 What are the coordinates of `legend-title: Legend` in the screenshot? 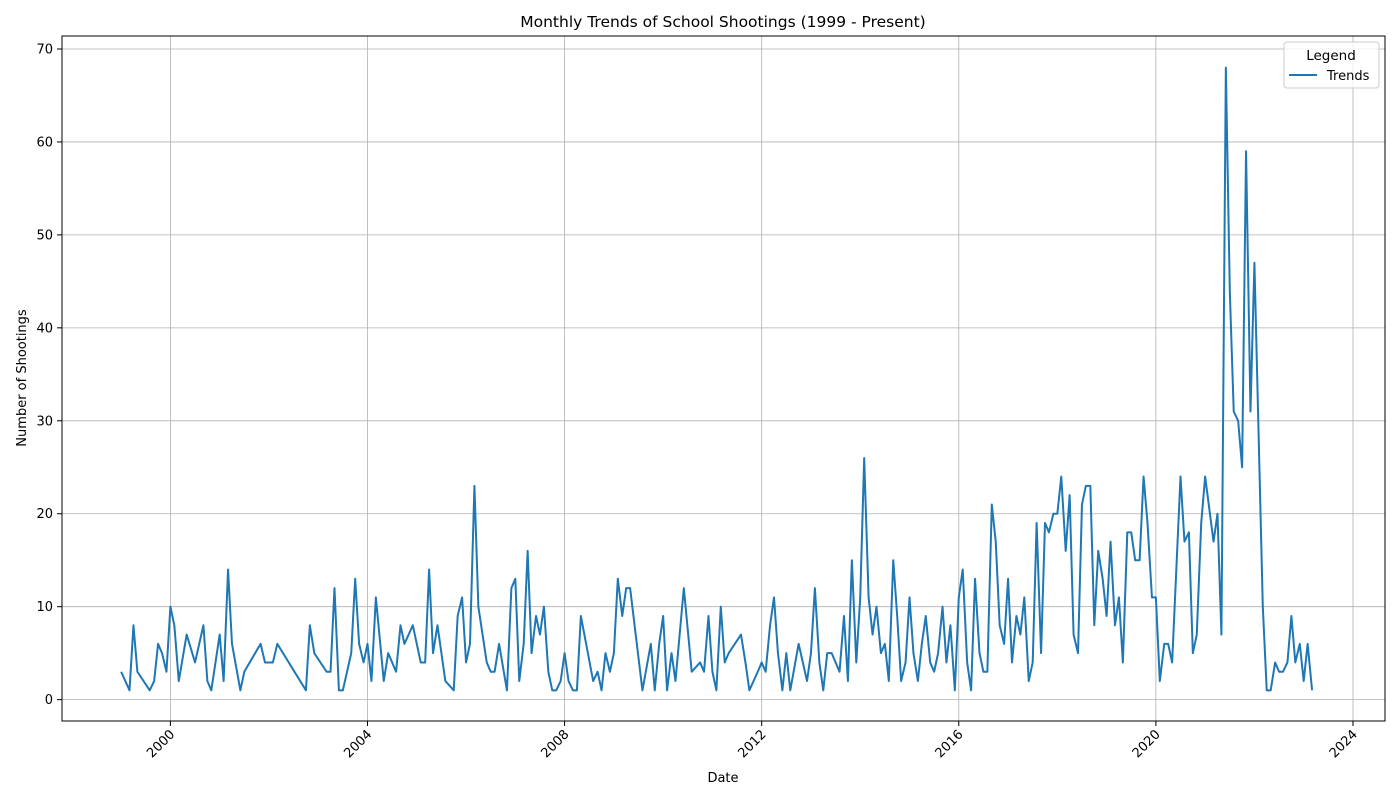 It's located at (1331, 56).